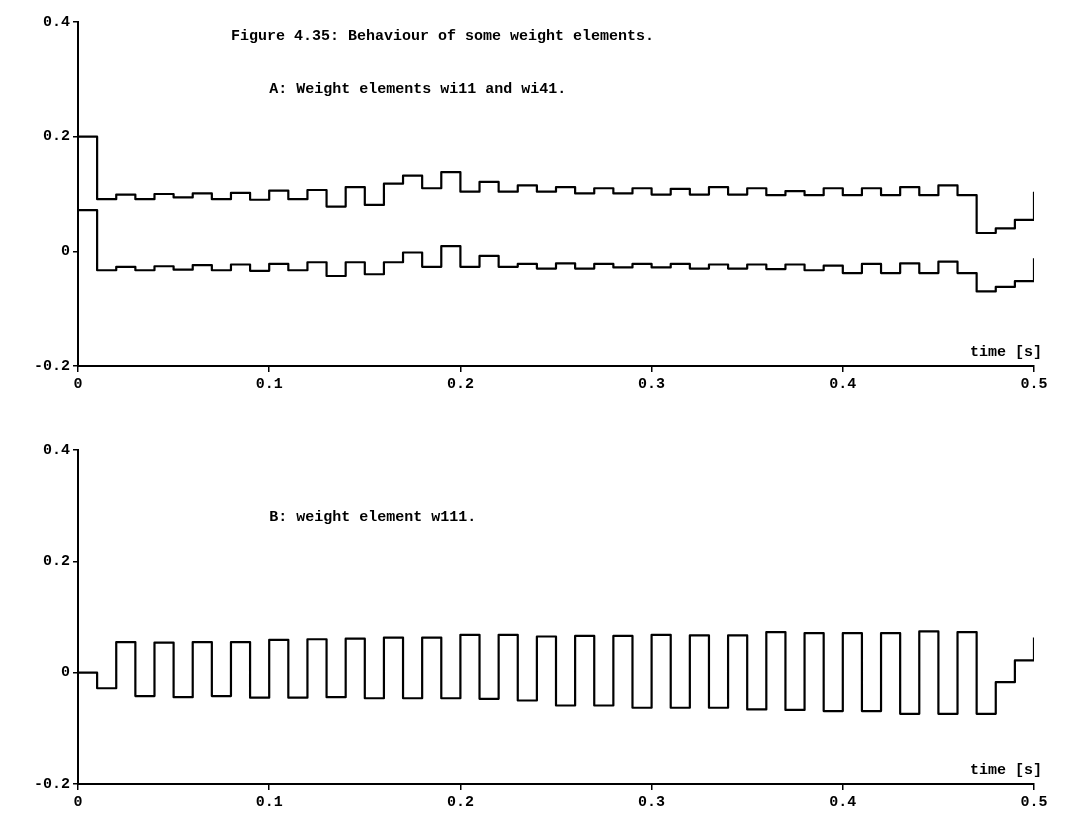 This screenshot has width=1074, height=818. Describe the element at coordinates (373, 517) in the screenshot. I see `text: B: weight element w111.` at that location.